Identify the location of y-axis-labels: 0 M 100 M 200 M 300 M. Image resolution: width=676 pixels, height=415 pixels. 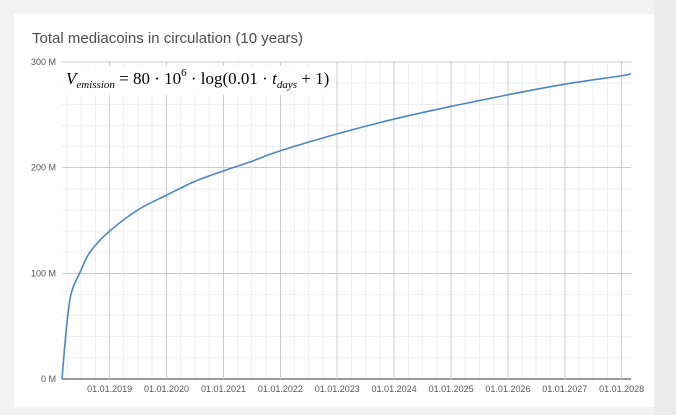
(43, 220).